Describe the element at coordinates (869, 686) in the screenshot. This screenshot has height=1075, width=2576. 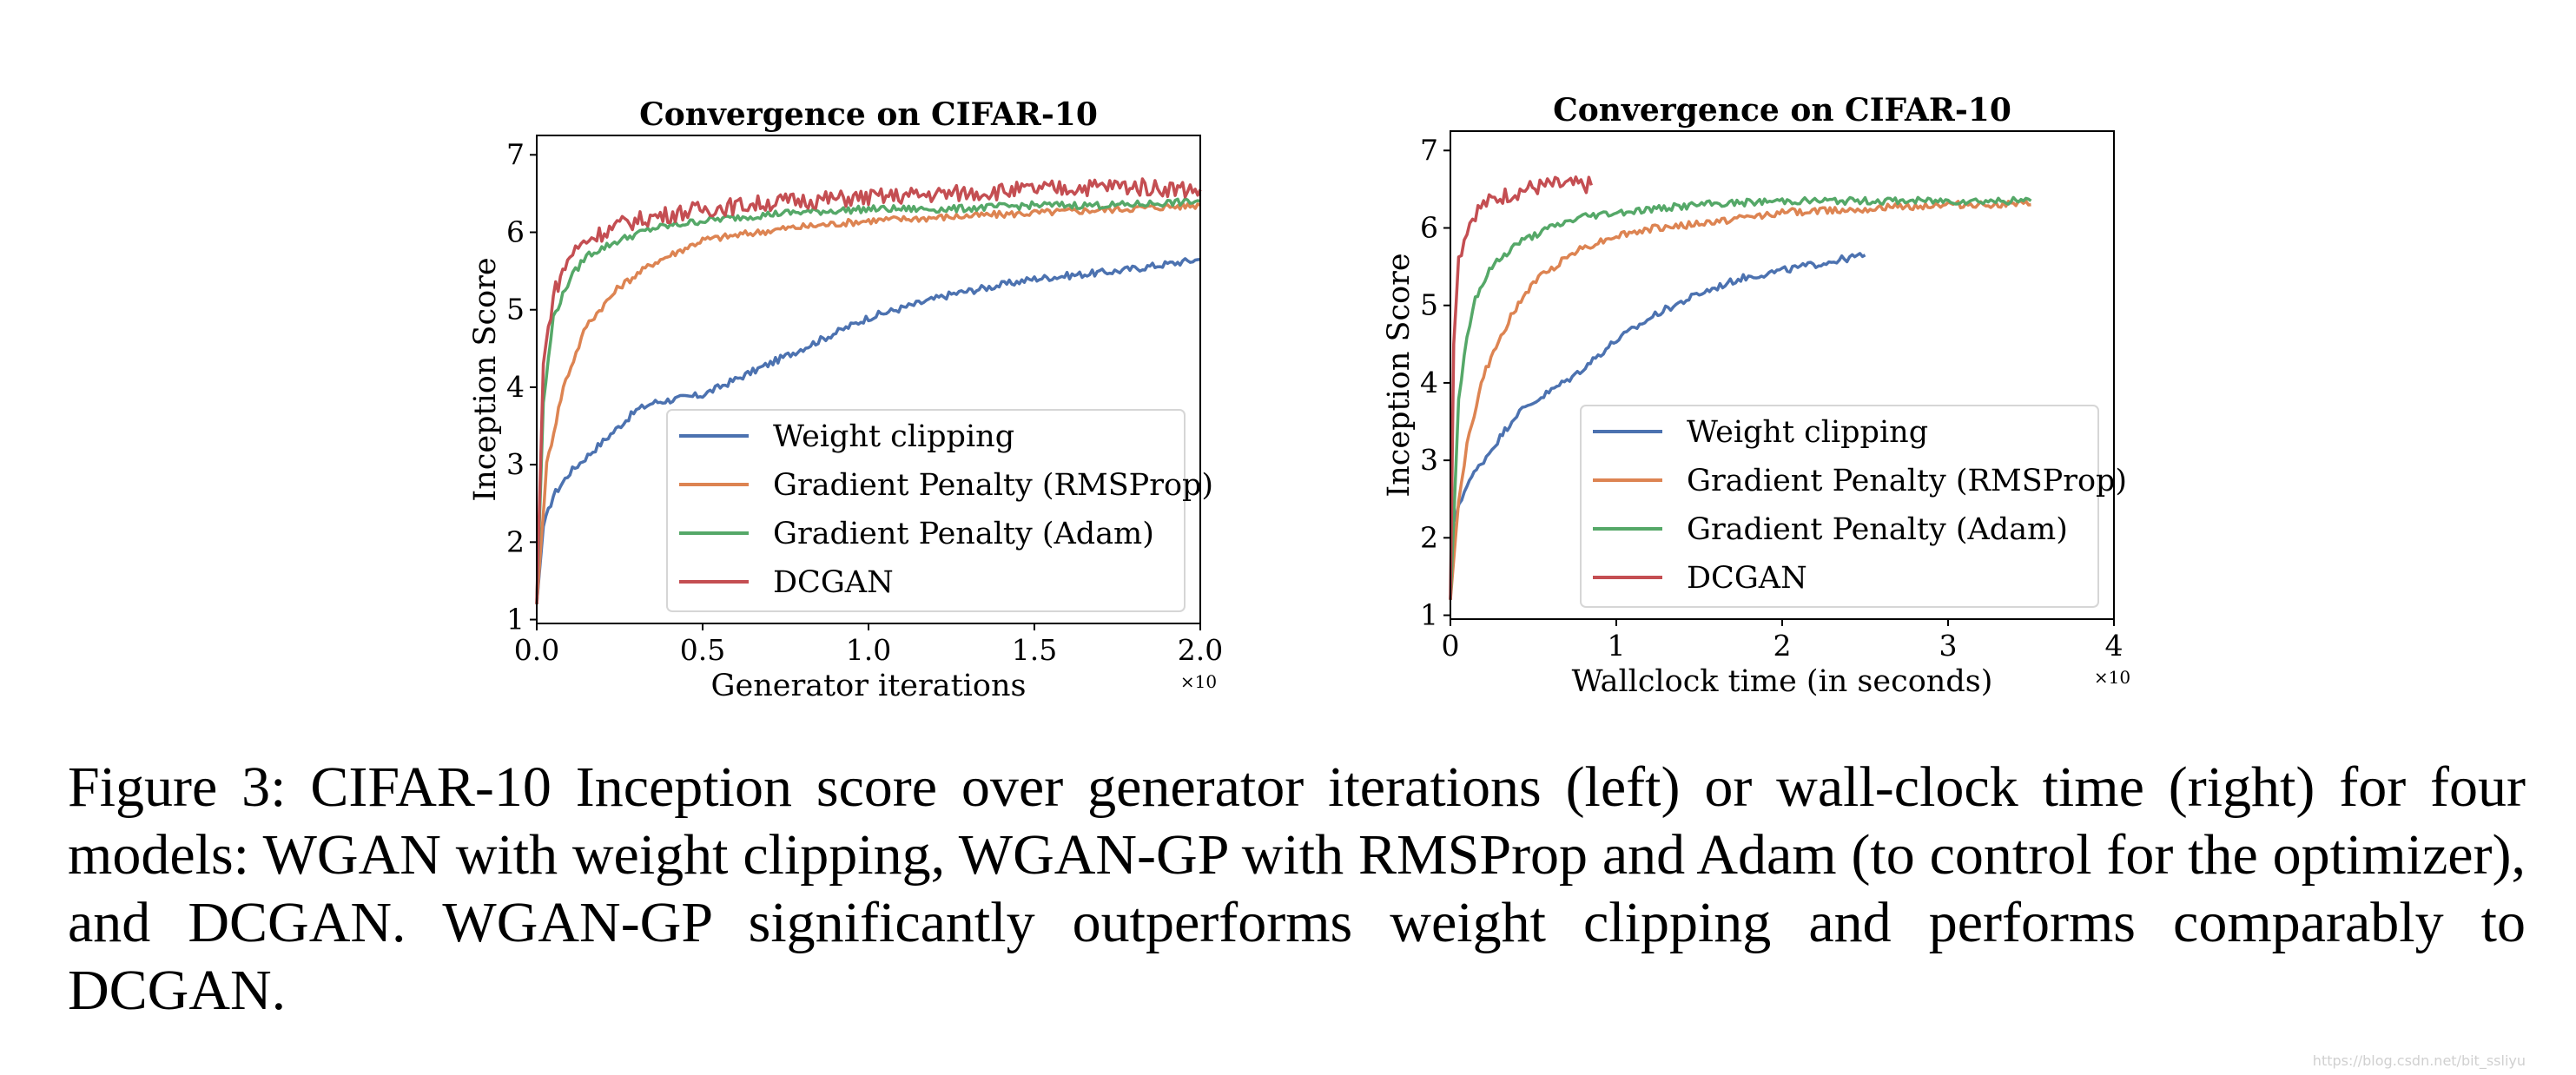
I see `x-axis-label: Generator iterations` at that location.